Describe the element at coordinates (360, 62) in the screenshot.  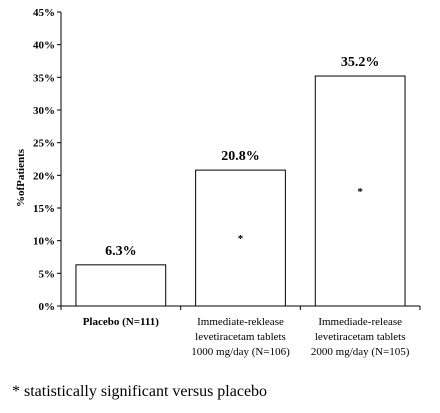
I see `data-label: 35.2%` at that location.